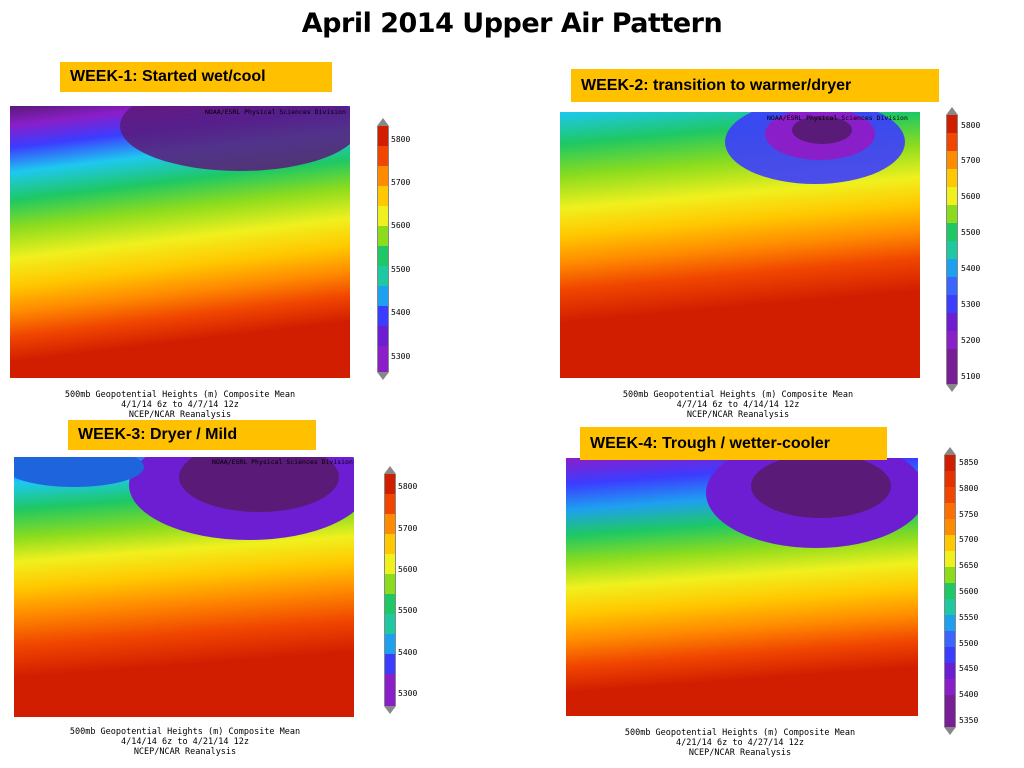 The height and width of the screenshot is (768, 1024). Describe the element at coordinates (969, 720) in the screenshot. I see `scale-tick: 5350` at that location.